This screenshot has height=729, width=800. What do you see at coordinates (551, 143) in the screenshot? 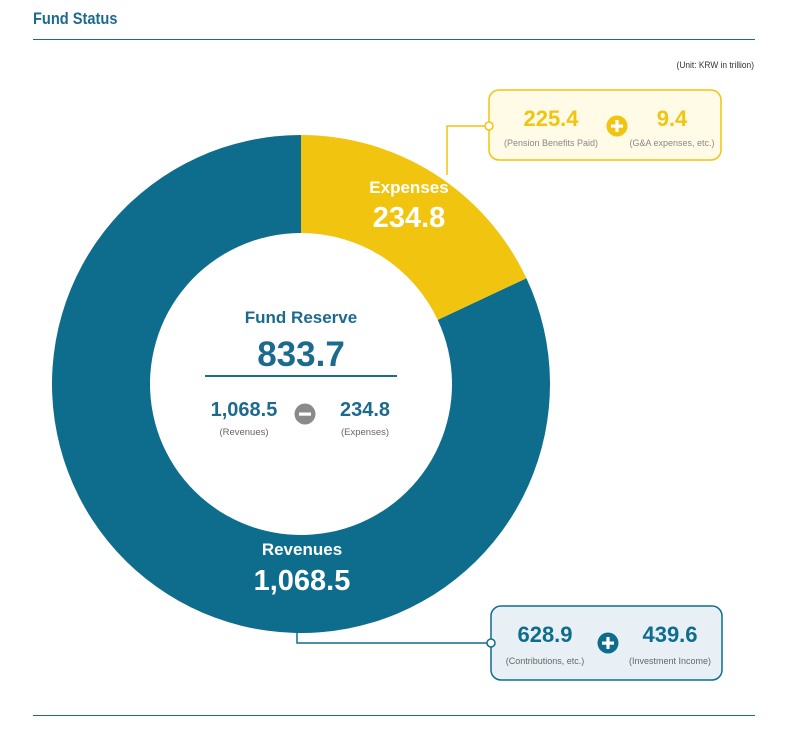
I see `pension-benefits-label: (Pension Benefits Paid)` at bounding box center [551, 143].